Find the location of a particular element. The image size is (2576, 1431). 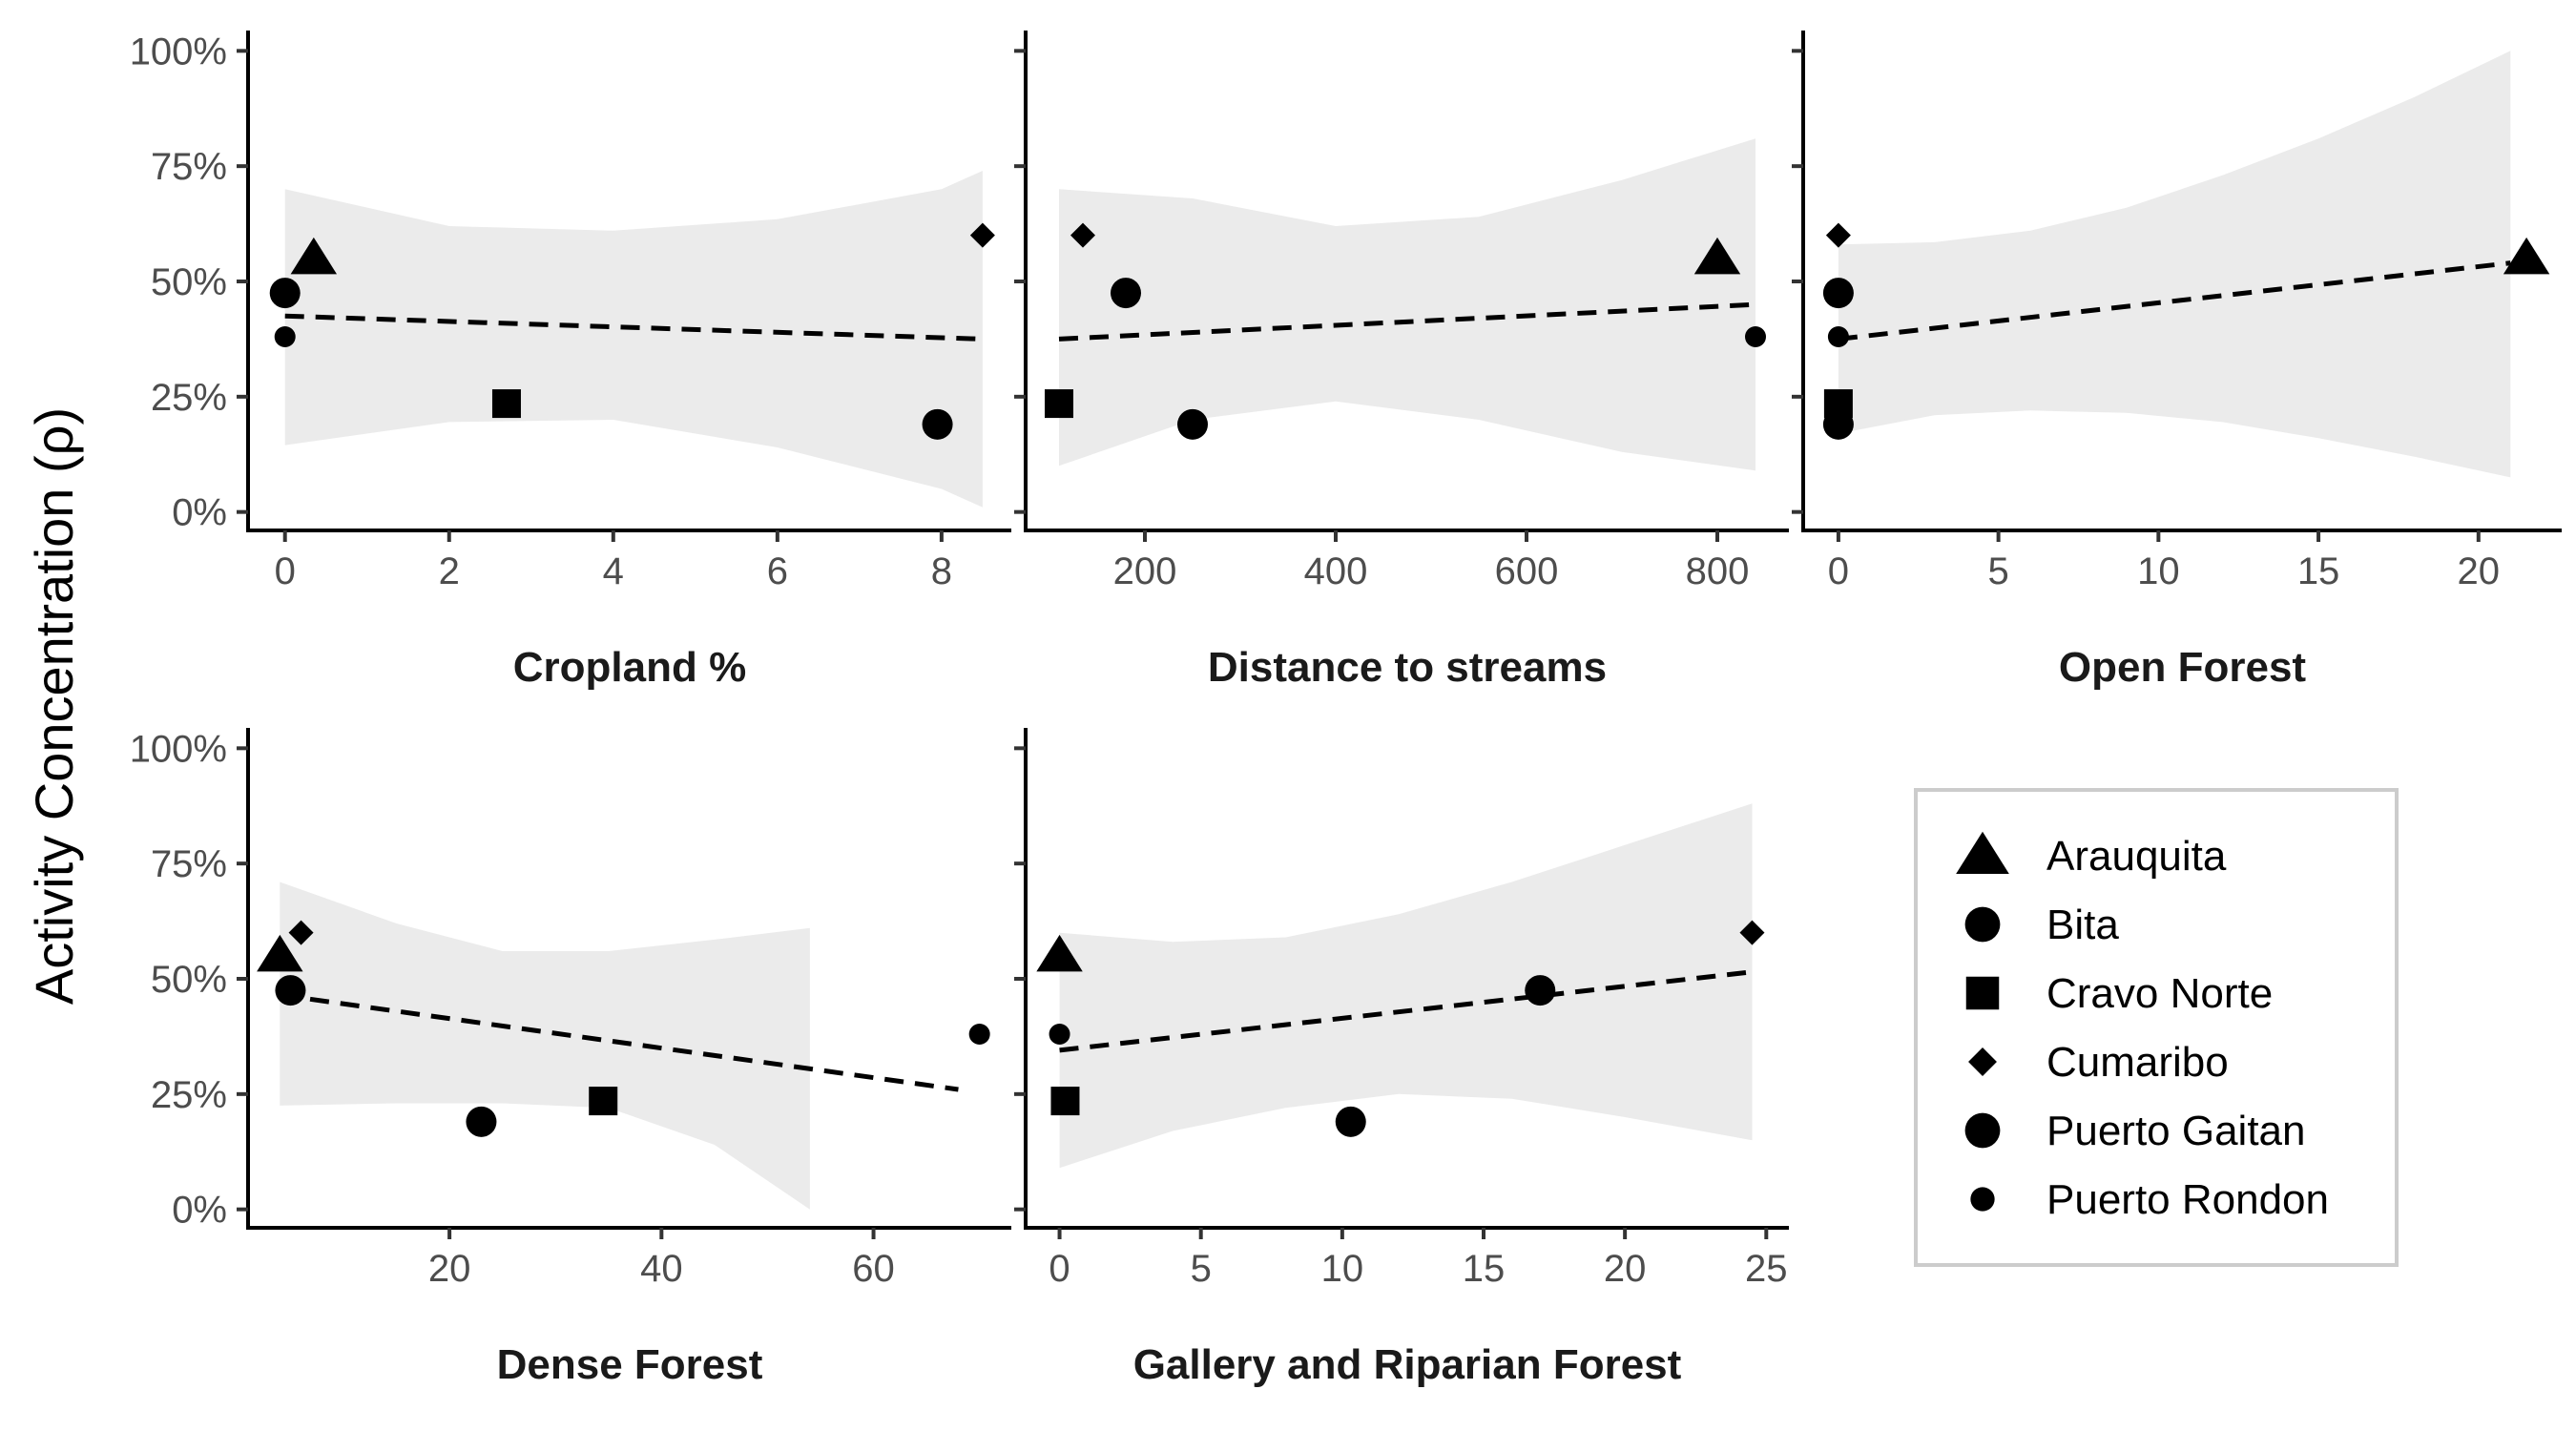

x-axis-label: Open Forest is located at coordinates (2182, 667).